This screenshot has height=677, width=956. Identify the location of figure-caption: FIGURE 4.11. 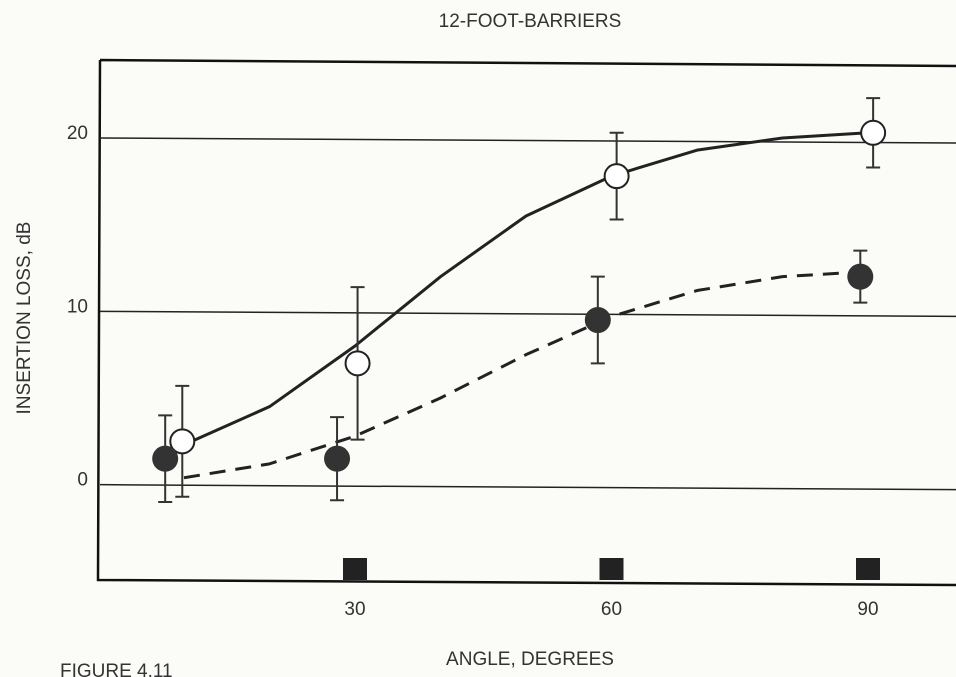
(116, 669).